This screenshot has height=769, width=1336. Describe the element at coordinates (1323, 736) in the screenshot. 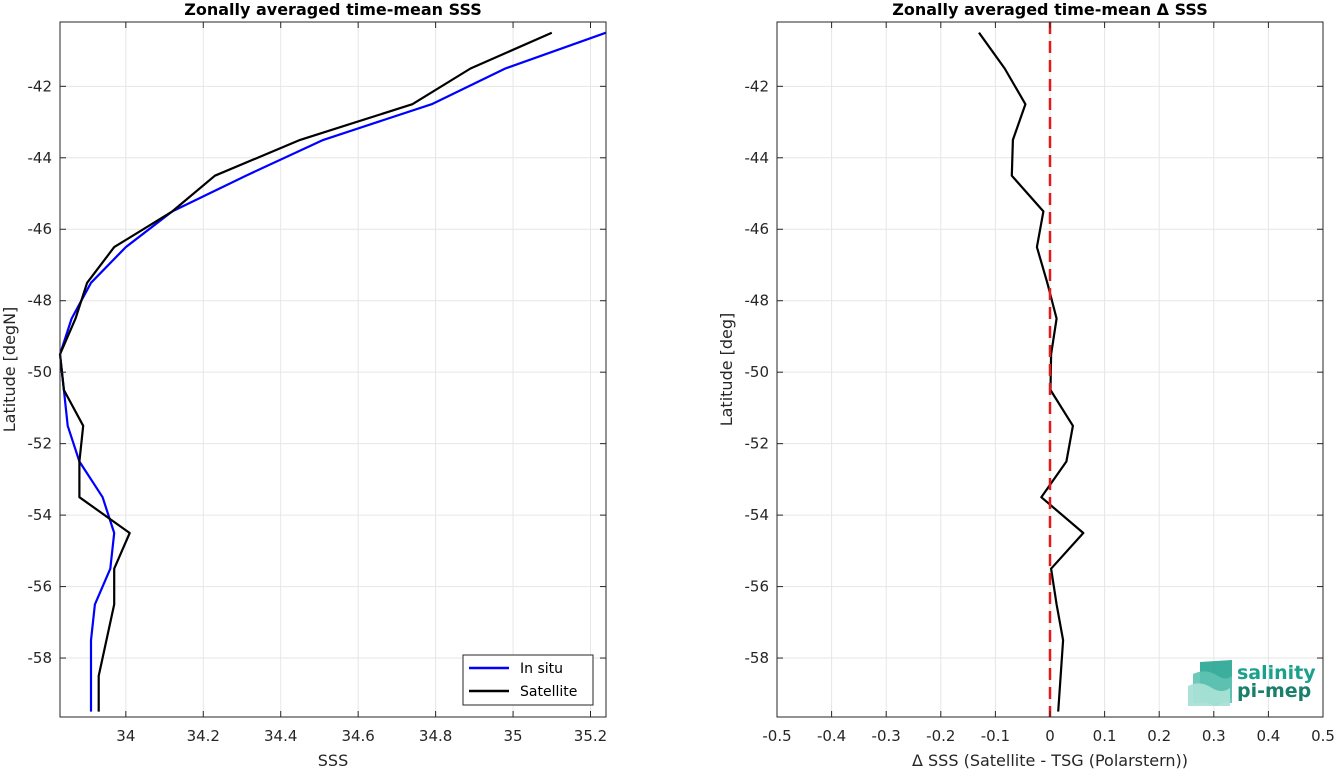

I see `delta-x-tick-label: 0.5` at that location.